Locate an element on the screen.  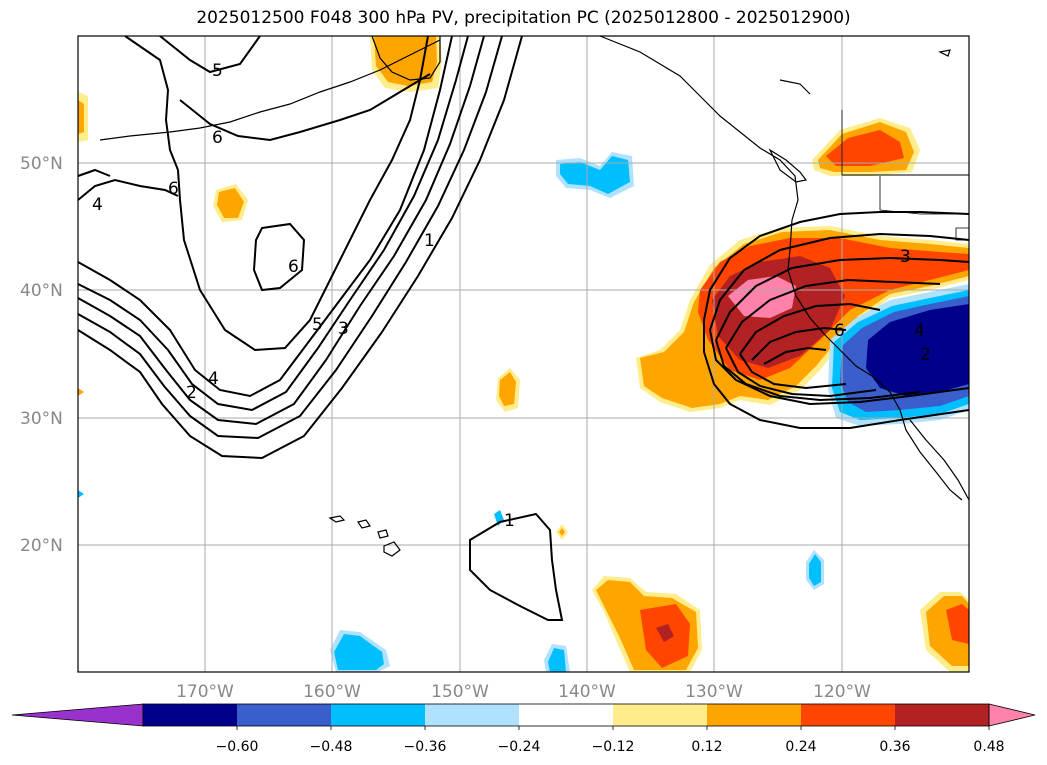
lat-labels: 50°N 40°N 30°N 20°N is located at coordinates (41, 355).